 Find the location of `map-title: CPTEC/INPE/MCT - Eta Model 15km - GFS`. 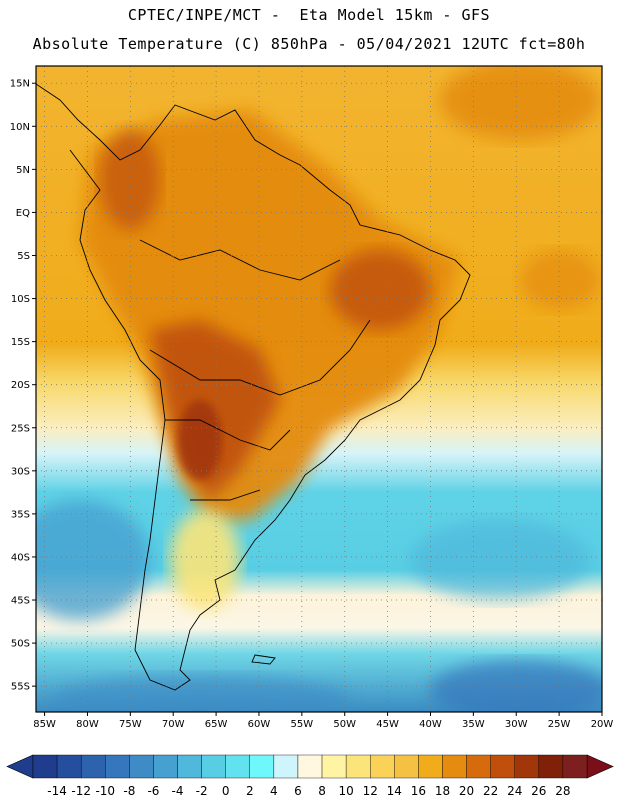

map-title: CPTEC/INPE/MCT - Eta Model 15km - GFS is located at coordinates (309, 15).